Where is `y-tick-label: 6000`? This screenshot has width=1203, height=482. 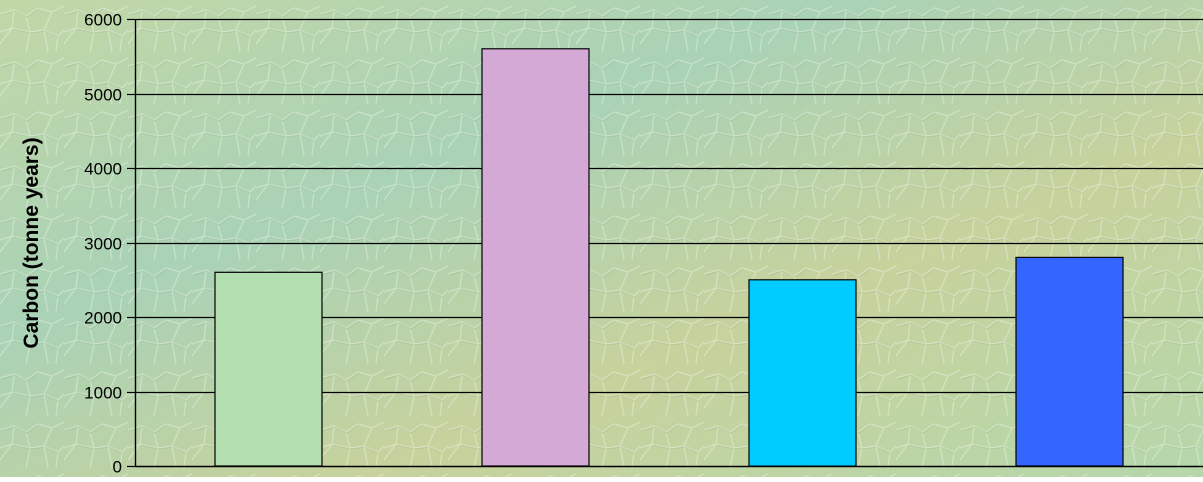
y-tick-label: 6000 is located at coordinates (103, 20).